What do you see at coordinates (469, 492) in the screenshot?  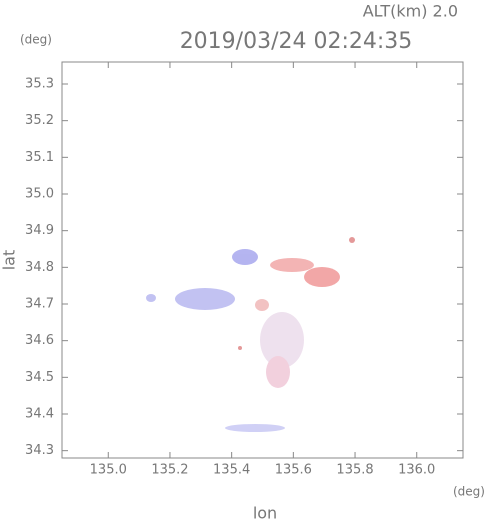 I see `x-unit: (deg)` at bounding box center [469, 492].